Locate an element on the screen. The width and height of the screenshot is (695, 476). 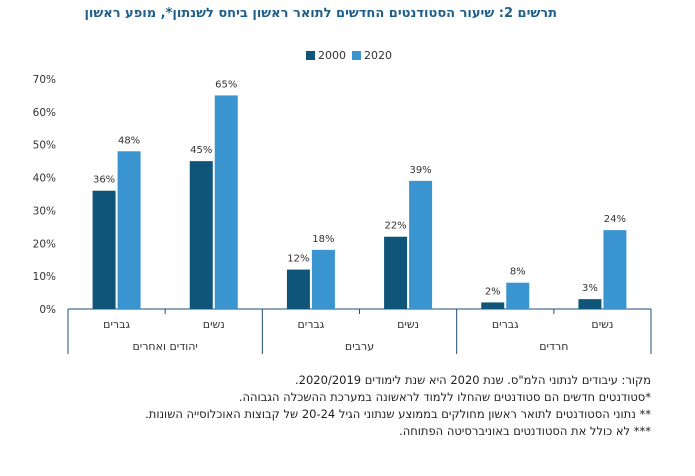
data-label-2000: 36% is located at coordinates (104, 180).